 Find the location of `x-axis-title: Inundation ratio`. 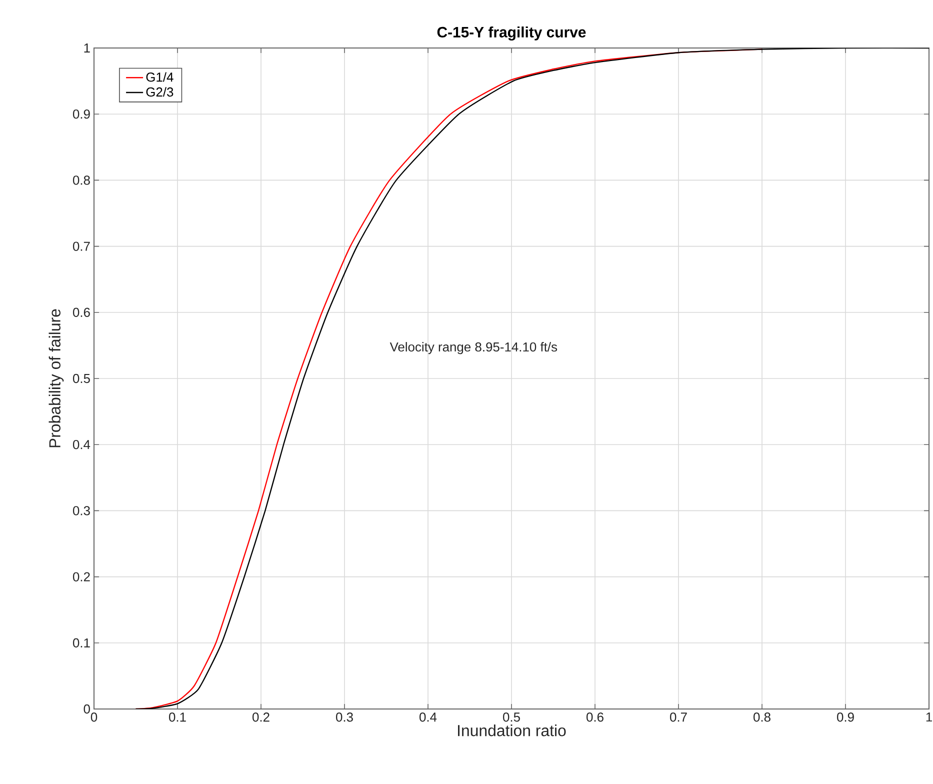

x-axis-title: Inundation ratio is located at coordinates (512, 730).